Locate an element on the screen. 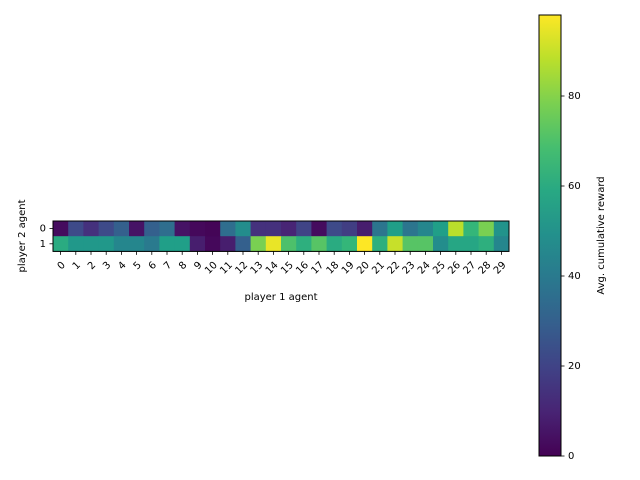 This screenshot has width=640, height=480. x-tick-label: 19 is located at coordinates (348, 268).